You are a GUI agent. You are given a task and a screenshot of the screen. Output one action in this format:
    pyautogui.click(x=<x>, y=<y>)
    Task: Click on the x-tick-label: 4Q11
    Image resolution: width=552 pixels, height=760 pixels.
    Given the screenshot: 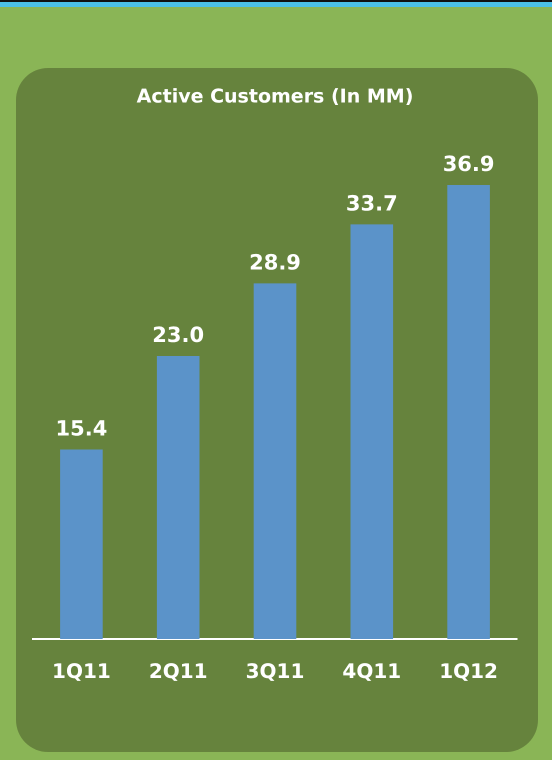 What is the action you would take?
    pyautogui.click(x=372, y=671)
    